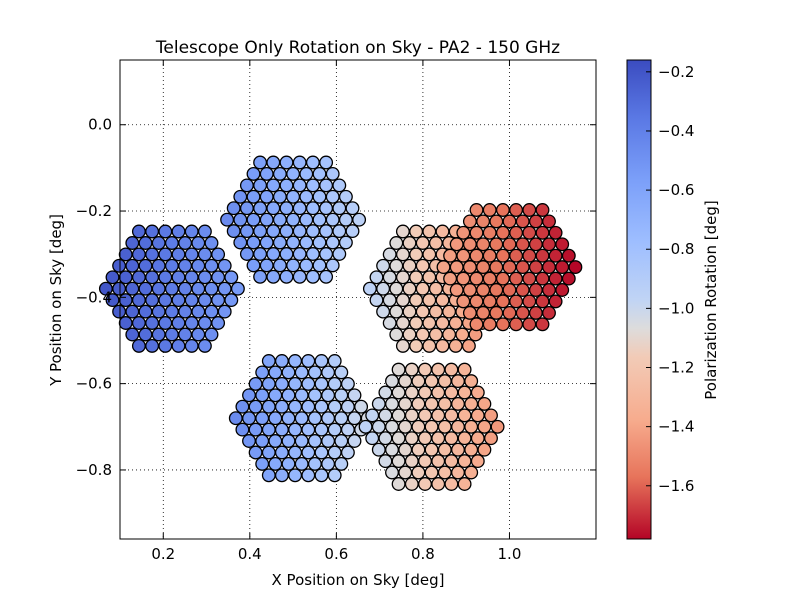 The image size is (800, 604). Describe the element at coordinates (676, 249) in the screenshot. I see `colorbar-tick-label: −0.8` at that location.